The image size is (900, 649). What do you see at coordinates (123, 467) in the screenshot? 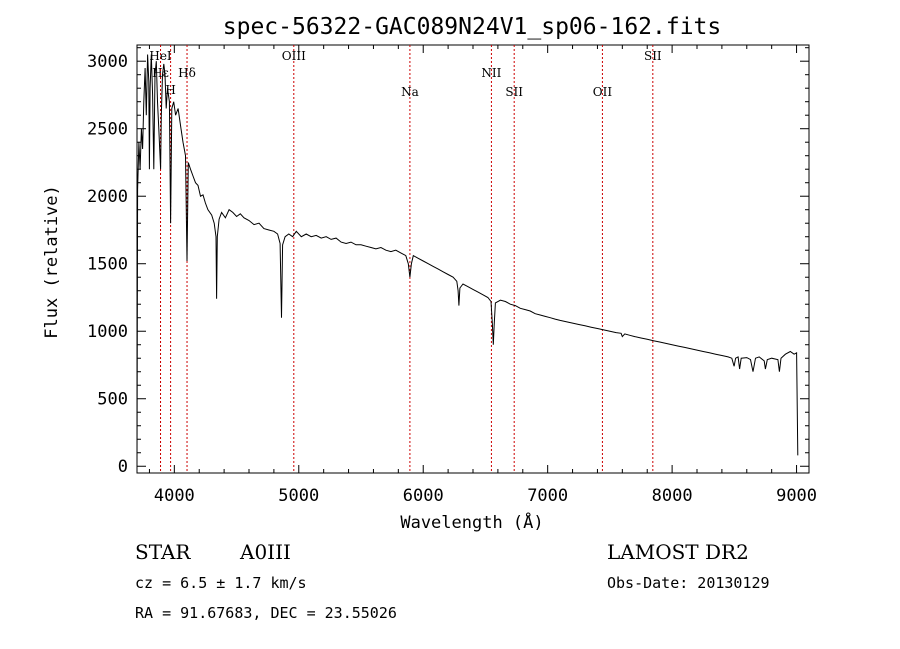
I see `y-tick-label: 0` at bounding box center [123, 467].